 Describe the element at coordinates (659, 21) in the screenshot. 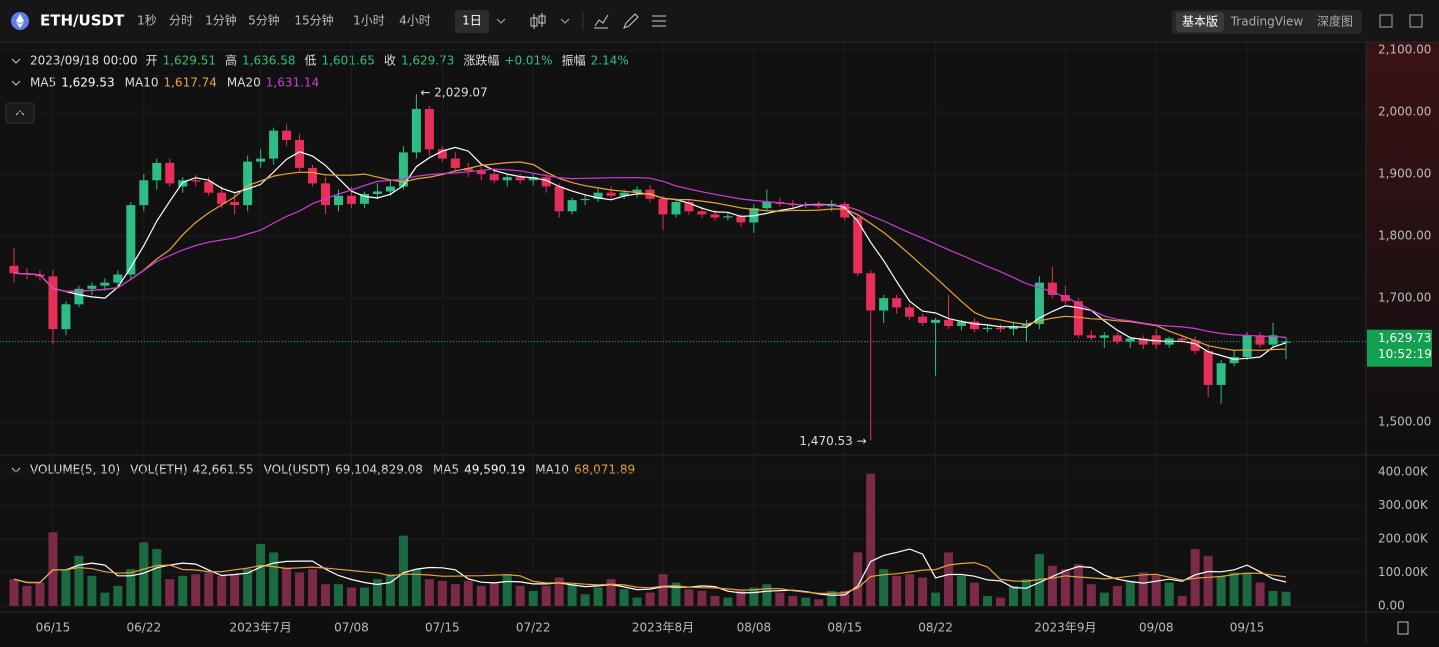

I see `settings-icon` at that location.